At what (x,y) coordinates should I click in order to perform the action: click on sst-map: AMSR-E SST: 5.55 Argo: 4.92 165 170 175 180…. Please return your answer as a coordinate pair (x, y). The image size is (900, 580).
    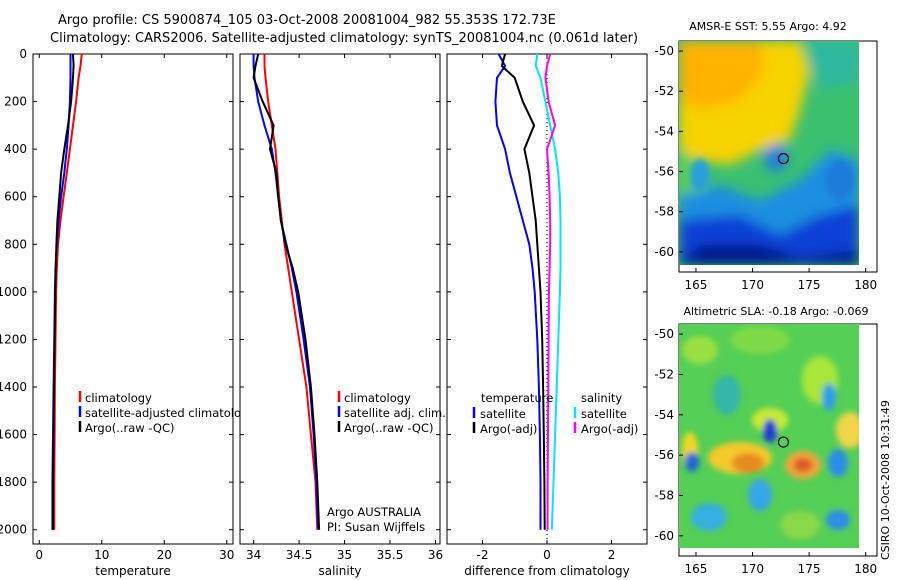
    Looking at the image, I should click on (766, 156).